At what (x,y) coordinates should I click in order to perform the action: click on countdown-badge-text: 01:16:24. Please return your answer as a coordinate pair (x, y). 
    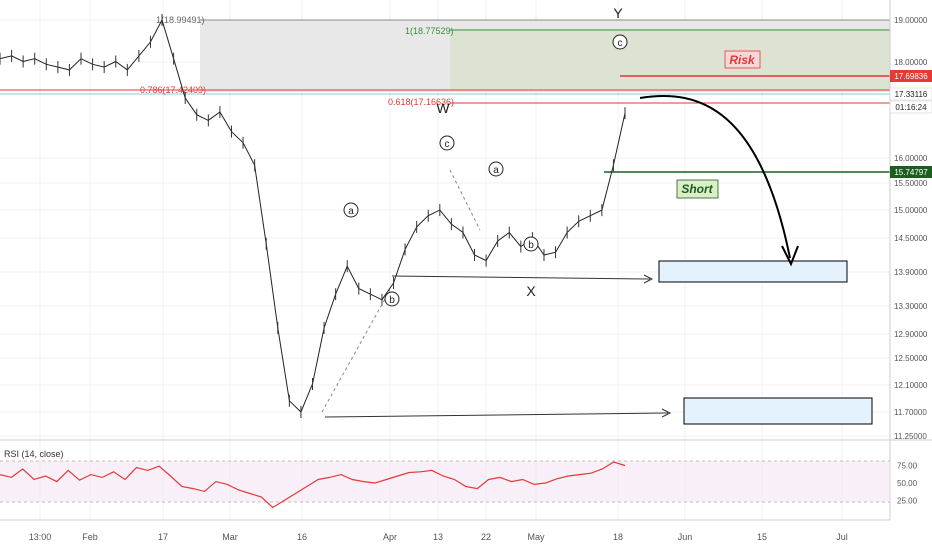
    Looking at the image, I should click on (911, 107).